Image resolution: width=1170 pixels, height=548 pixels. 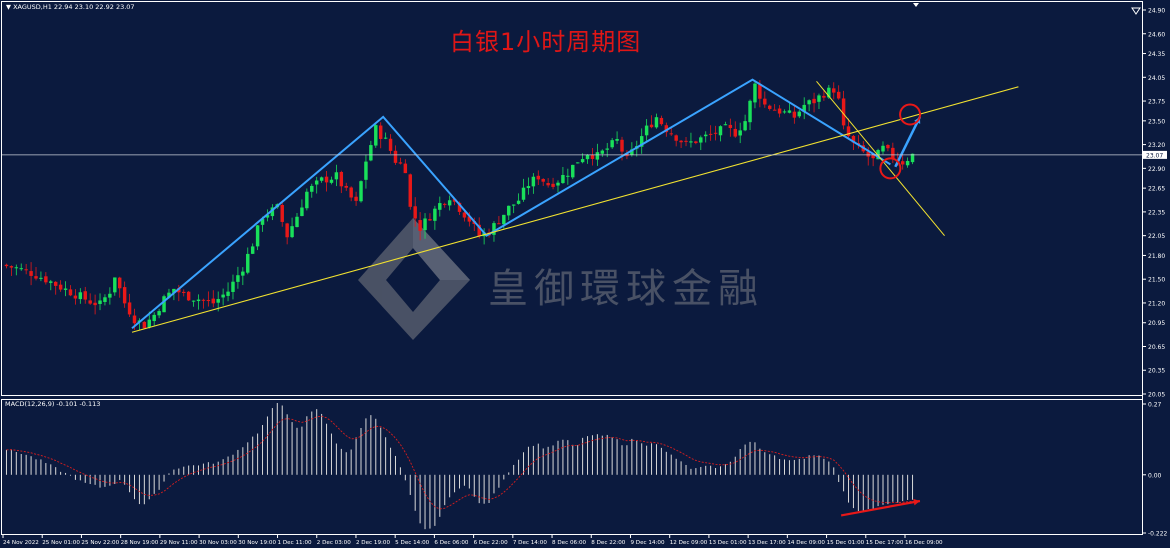 I want to click on time-tick-label: 25 Nov 01:00, so click(x=61, y=543).